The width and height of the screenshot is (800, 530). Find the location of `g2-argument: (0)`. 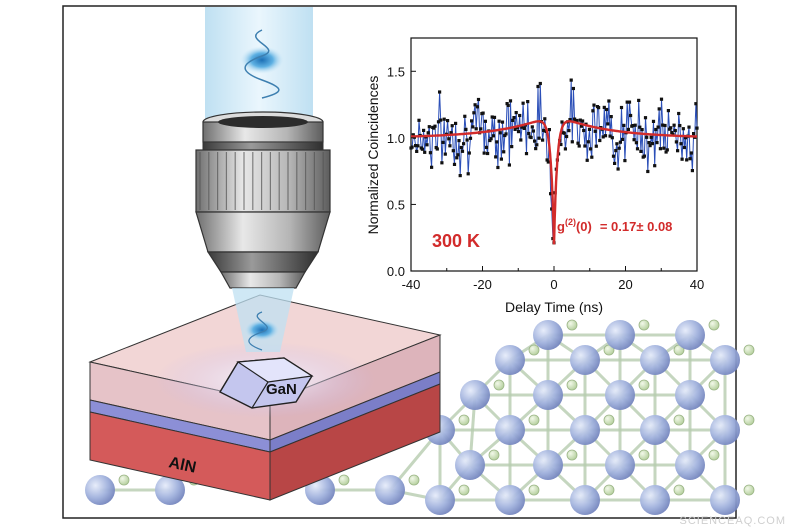

g2-argument: (0) is located at coordinates (584, 226).